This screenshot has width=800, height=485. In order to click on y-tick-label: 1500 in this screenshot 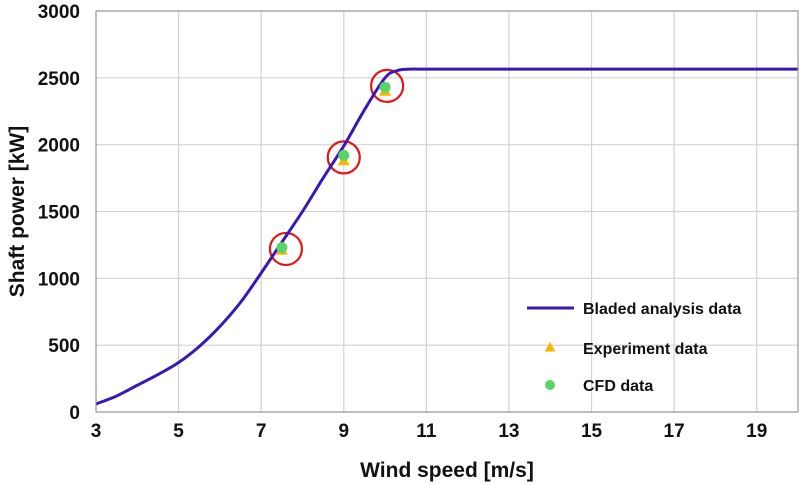, I will do `click(59, 213)`.